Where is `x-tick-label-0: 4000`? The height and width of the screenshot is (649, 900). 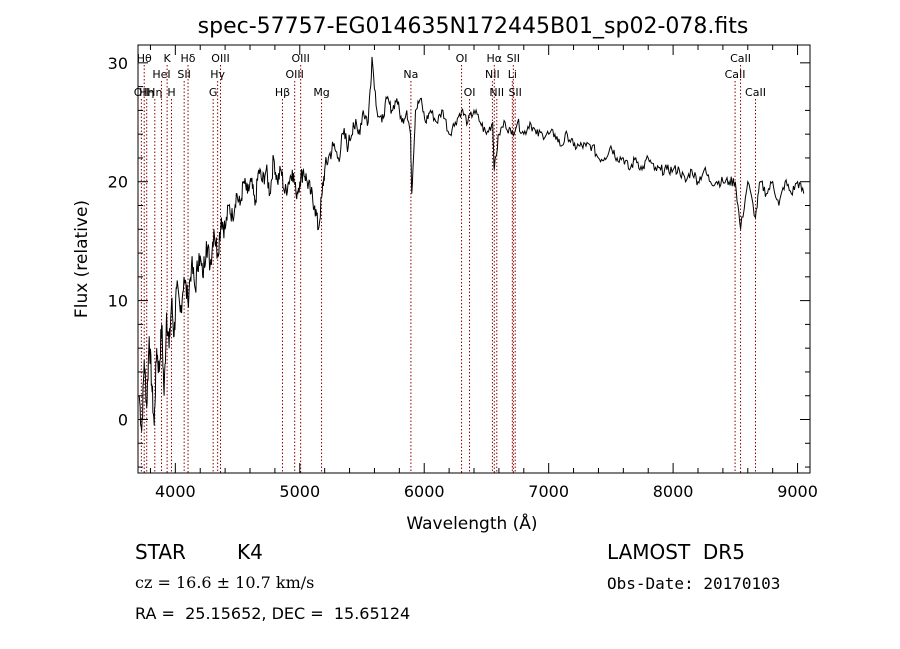
x-tick-label-0: 4000 is located at coordinates (175, 491).